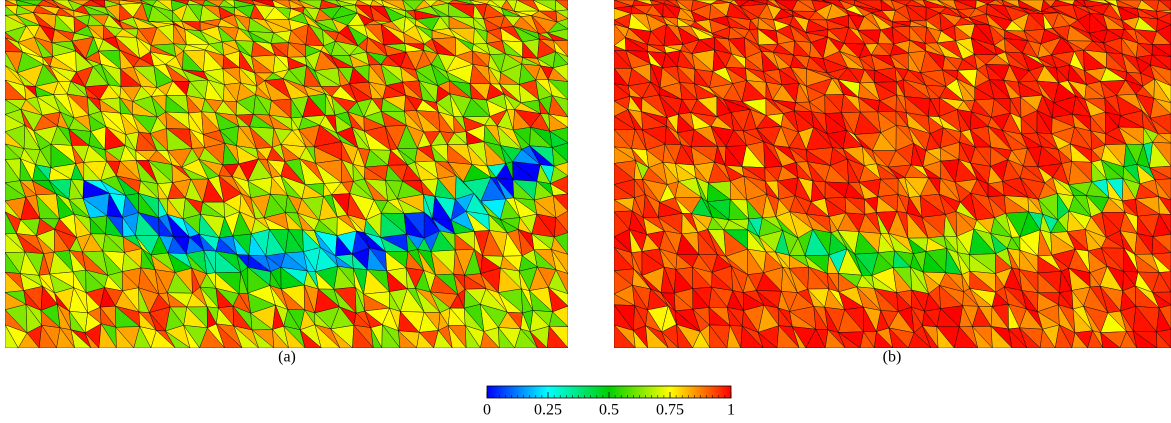 The width and height of the screenshot is (1171, 423). Describe the element at coordinates (287, 357) in the screenshot. I see `panel-caption: (a)` at that location.